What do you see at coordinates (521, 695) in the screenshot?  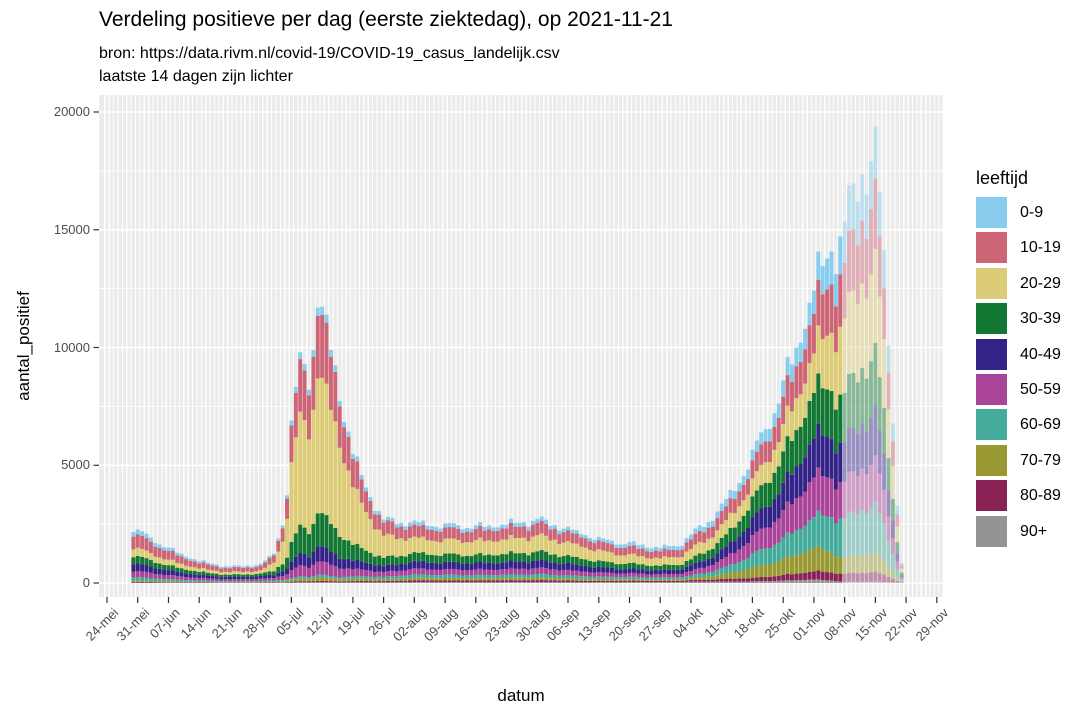 I see `x-axis-title: datum` at bounding box center [521, 695].